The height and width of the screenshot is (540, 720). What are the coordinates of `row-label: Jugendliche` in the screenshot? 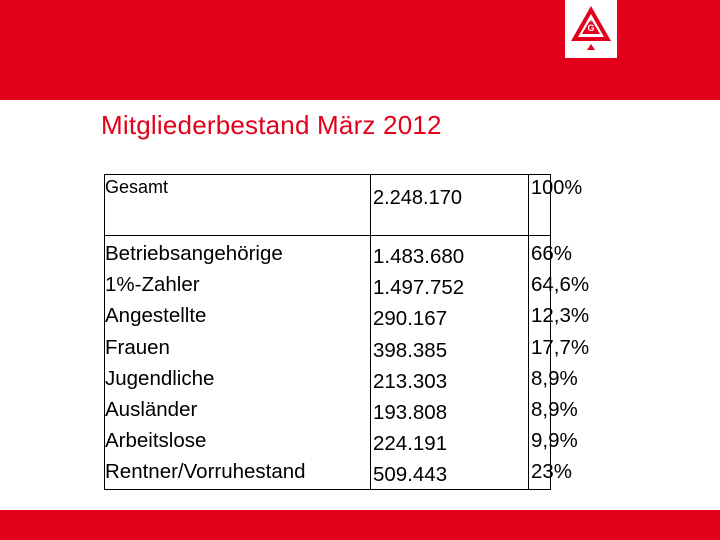 It's located at (160, 378).